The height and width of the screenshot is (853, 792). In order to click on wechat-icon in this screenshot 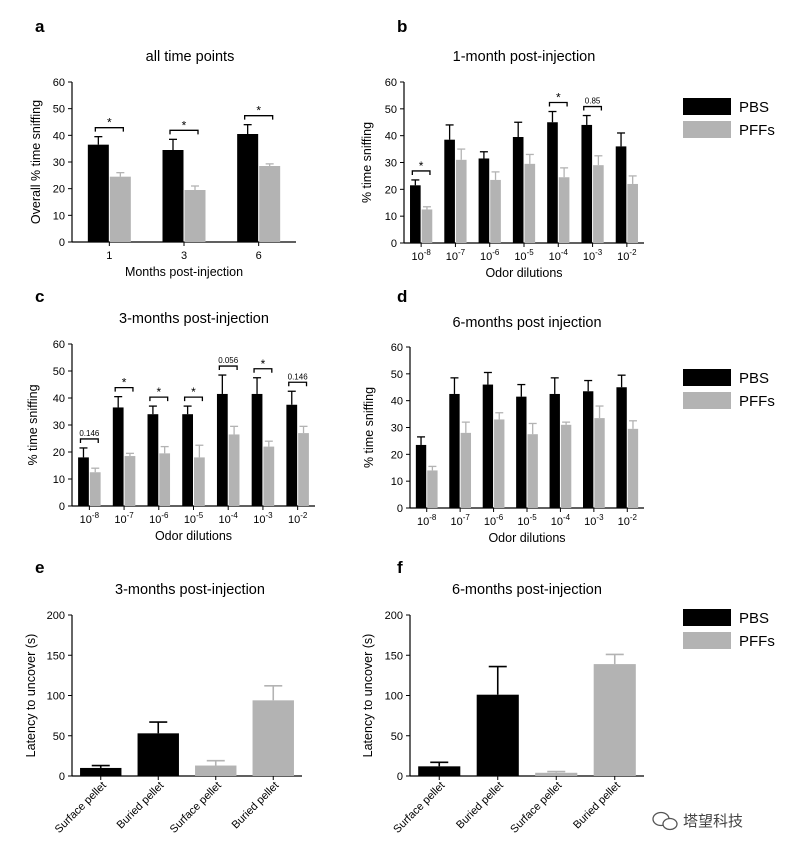, I will do `click(665, 821)`.